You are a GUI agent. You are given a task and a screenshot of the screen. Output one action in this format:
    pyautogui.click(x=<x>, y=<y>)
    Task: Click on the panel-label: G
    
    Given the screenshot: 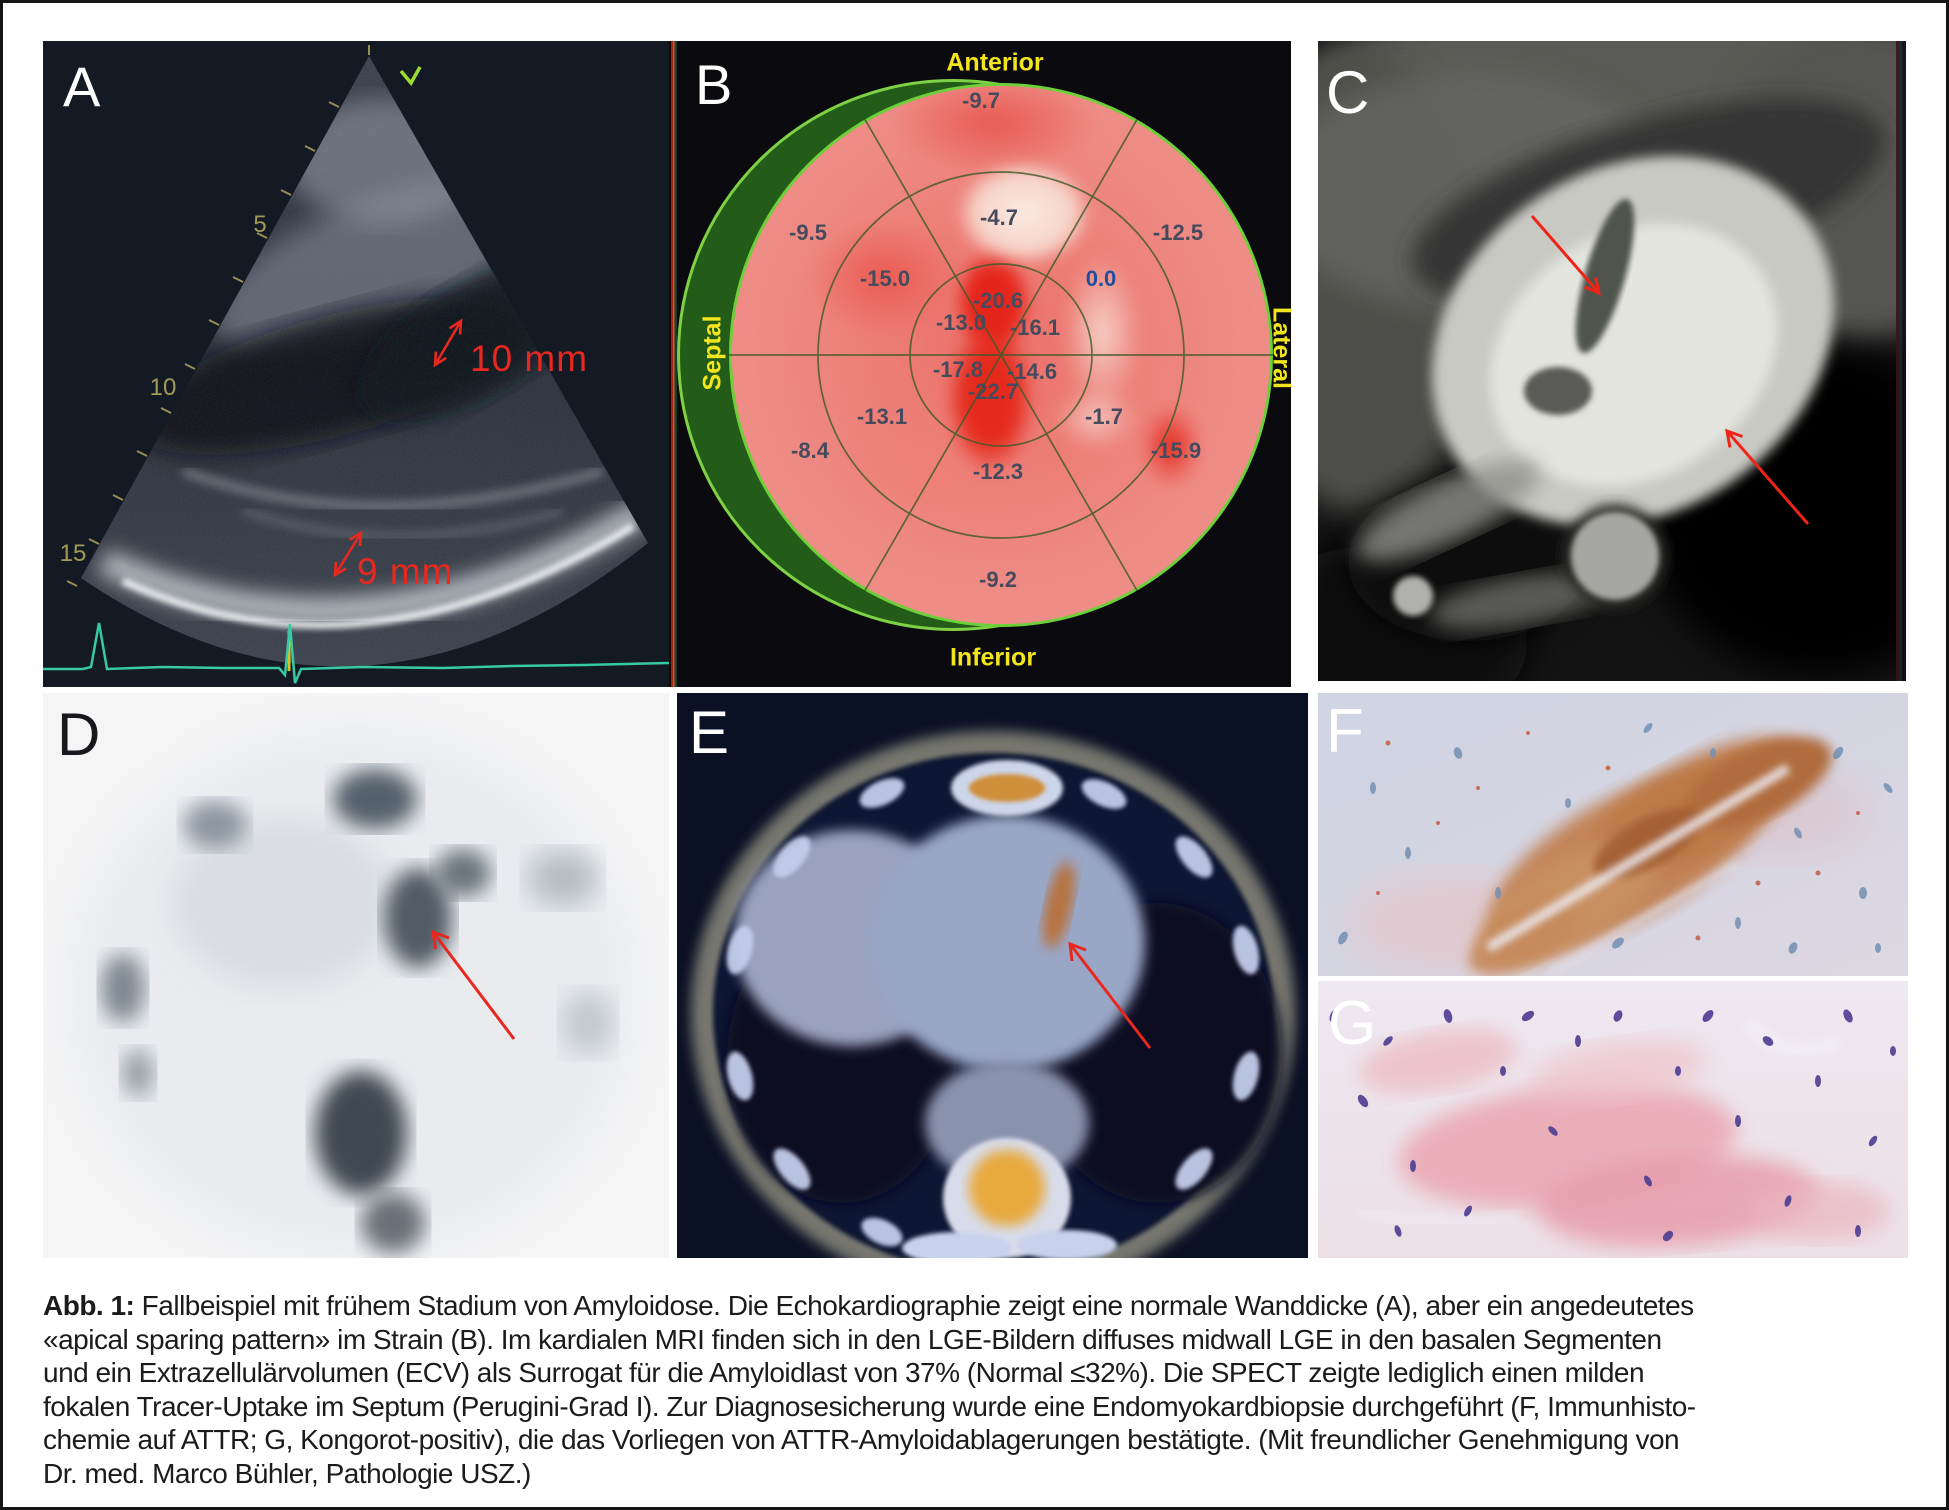 What is the action you would take?
    pyautogui.click(x=1352, y=1023)
    